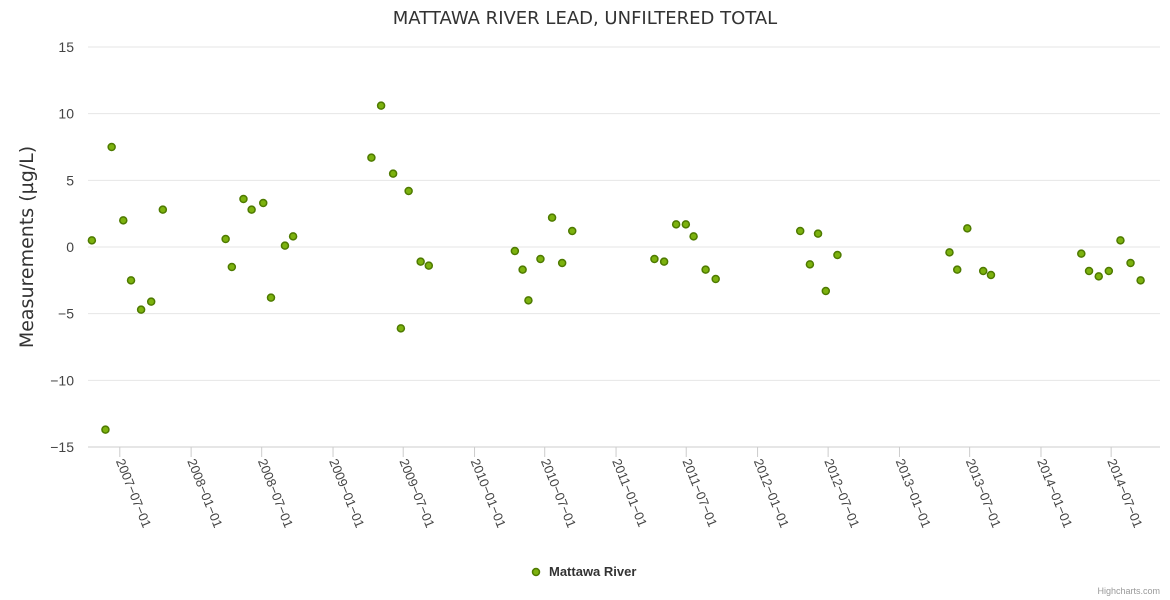  Describe the element at coordinates (70, 247) in the screenshot. I see `y-tick-label: 0` at that location.